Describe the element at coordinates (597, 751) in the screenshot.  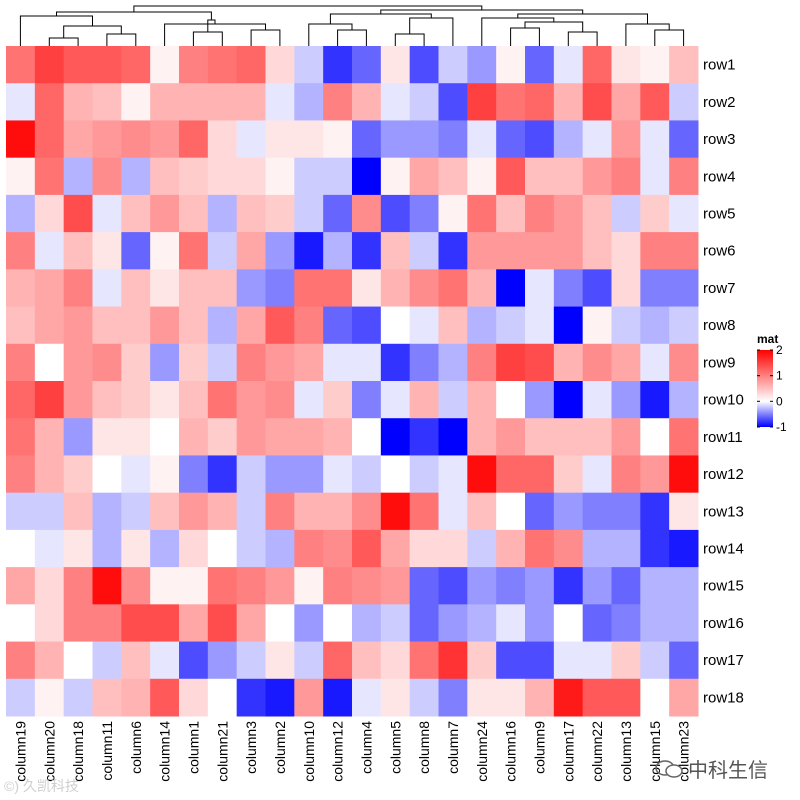
I see `column-label: column22` at that location.